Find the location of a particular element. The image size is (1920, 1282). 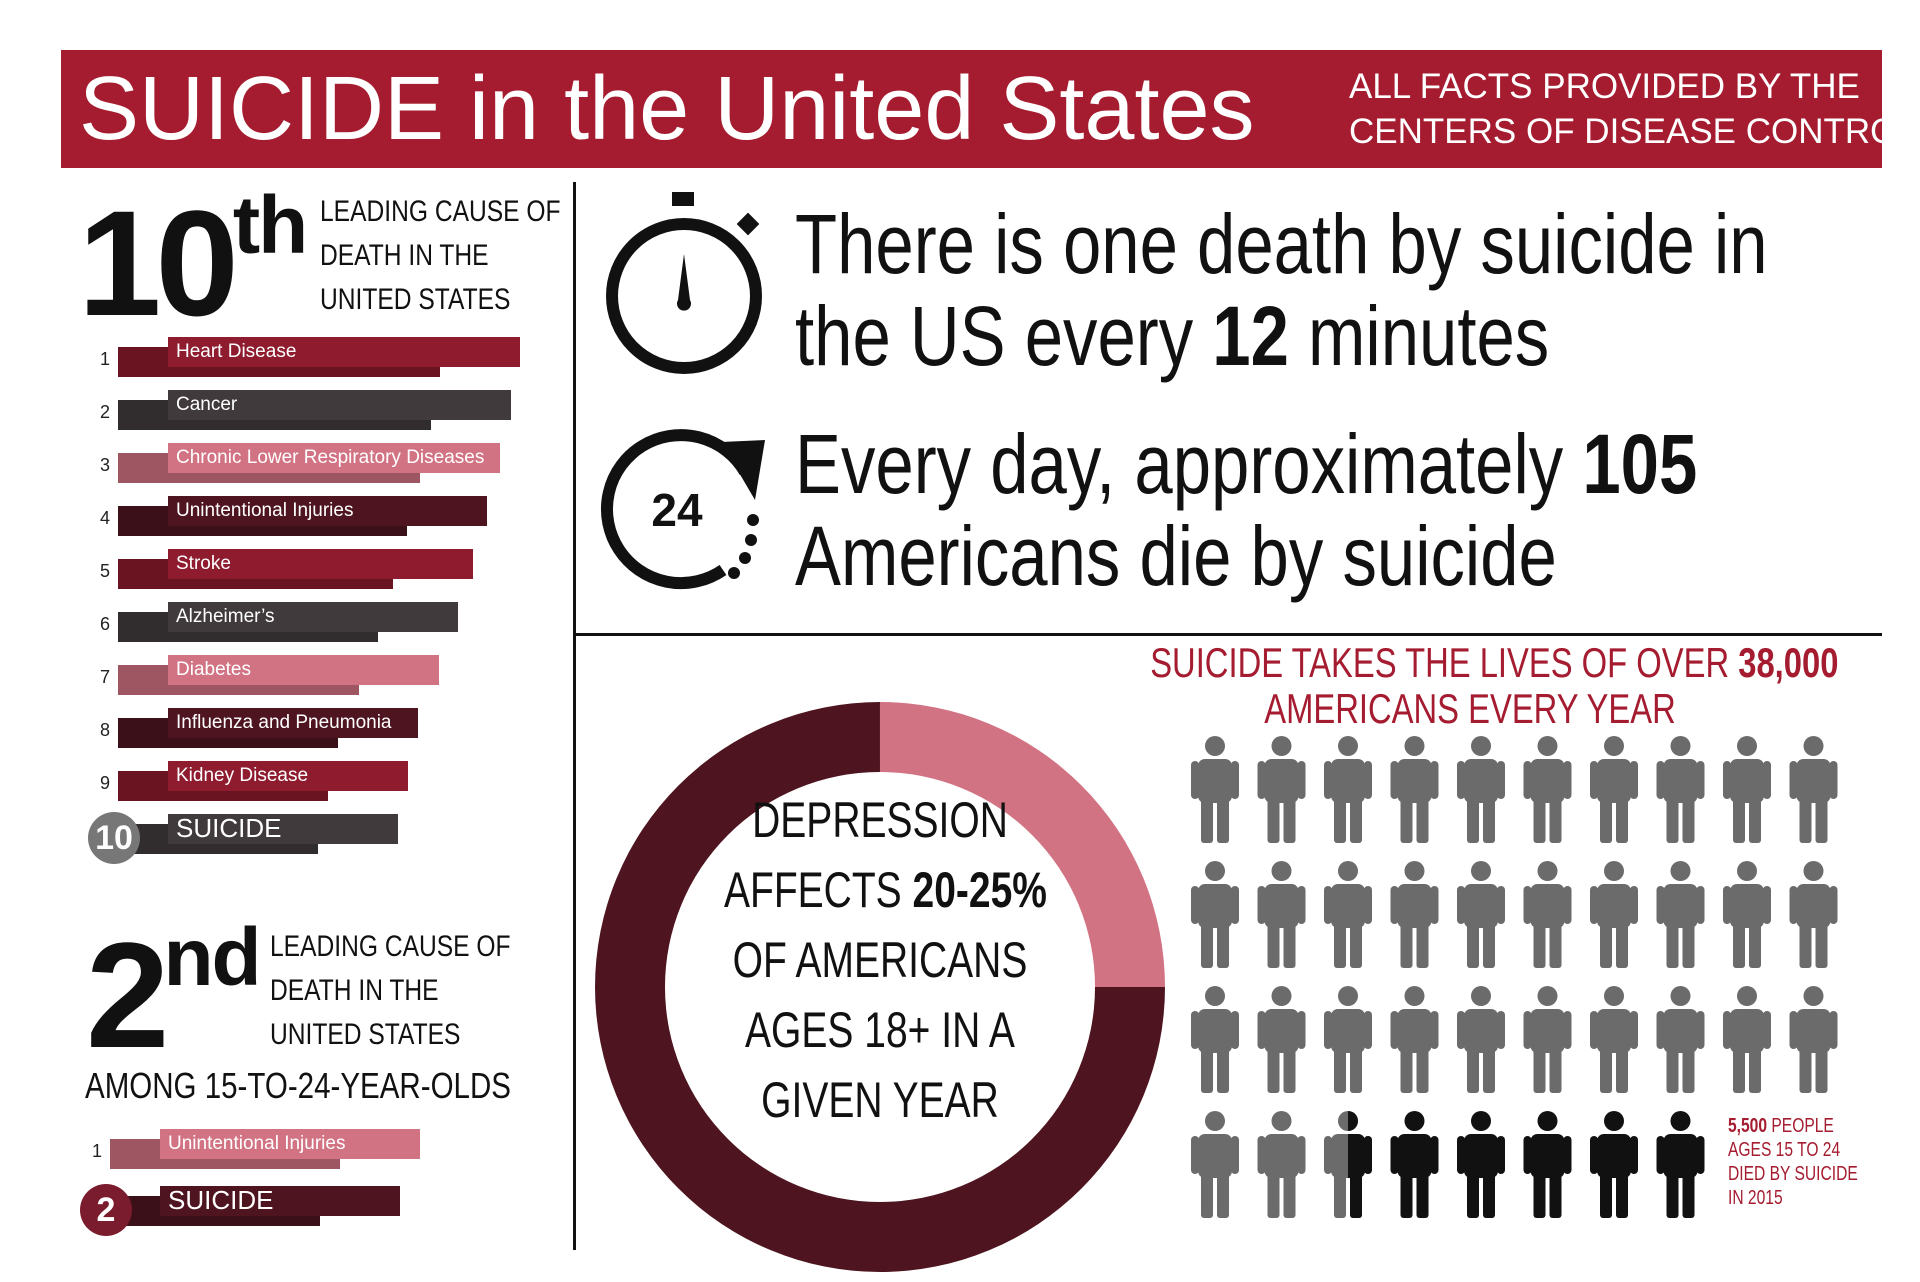

depression-line-3: OF AMERICANS is located at coordinates (880, 960).